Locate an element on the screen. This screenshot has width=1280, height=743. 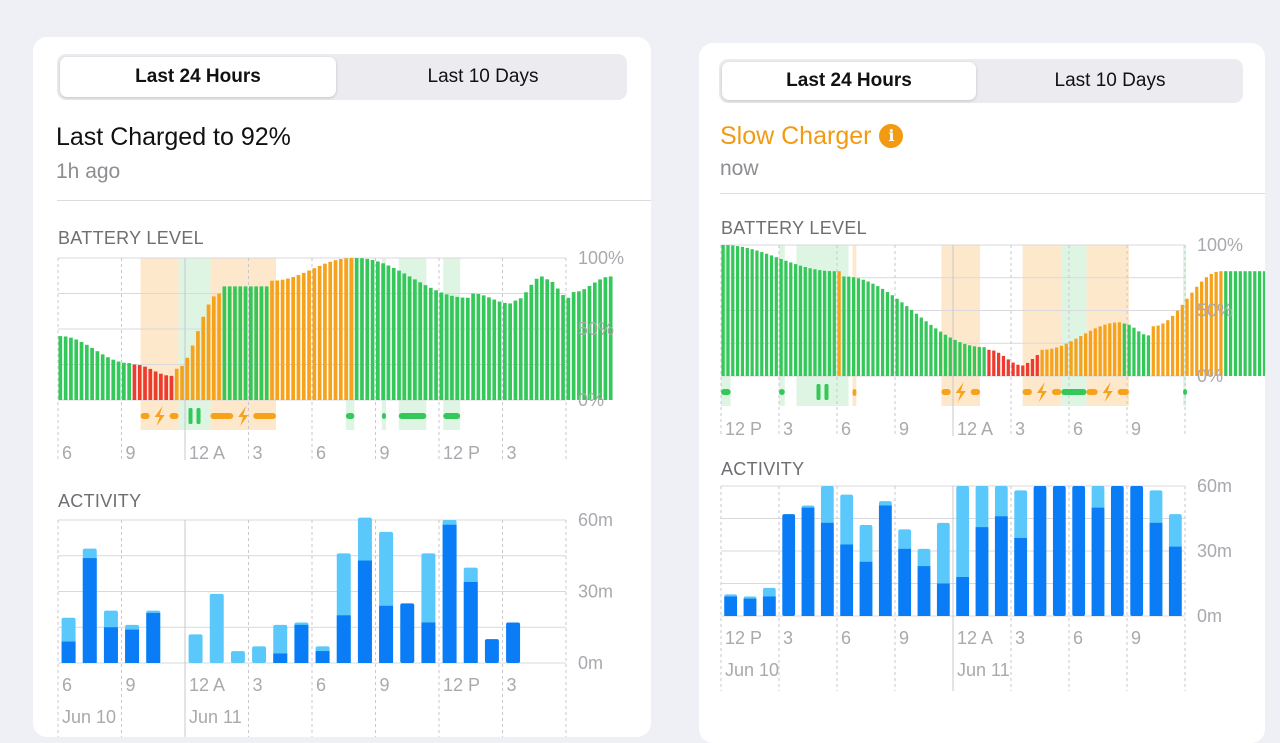
activity-x-tick-label: 9 is located at coordinates (385, 685).